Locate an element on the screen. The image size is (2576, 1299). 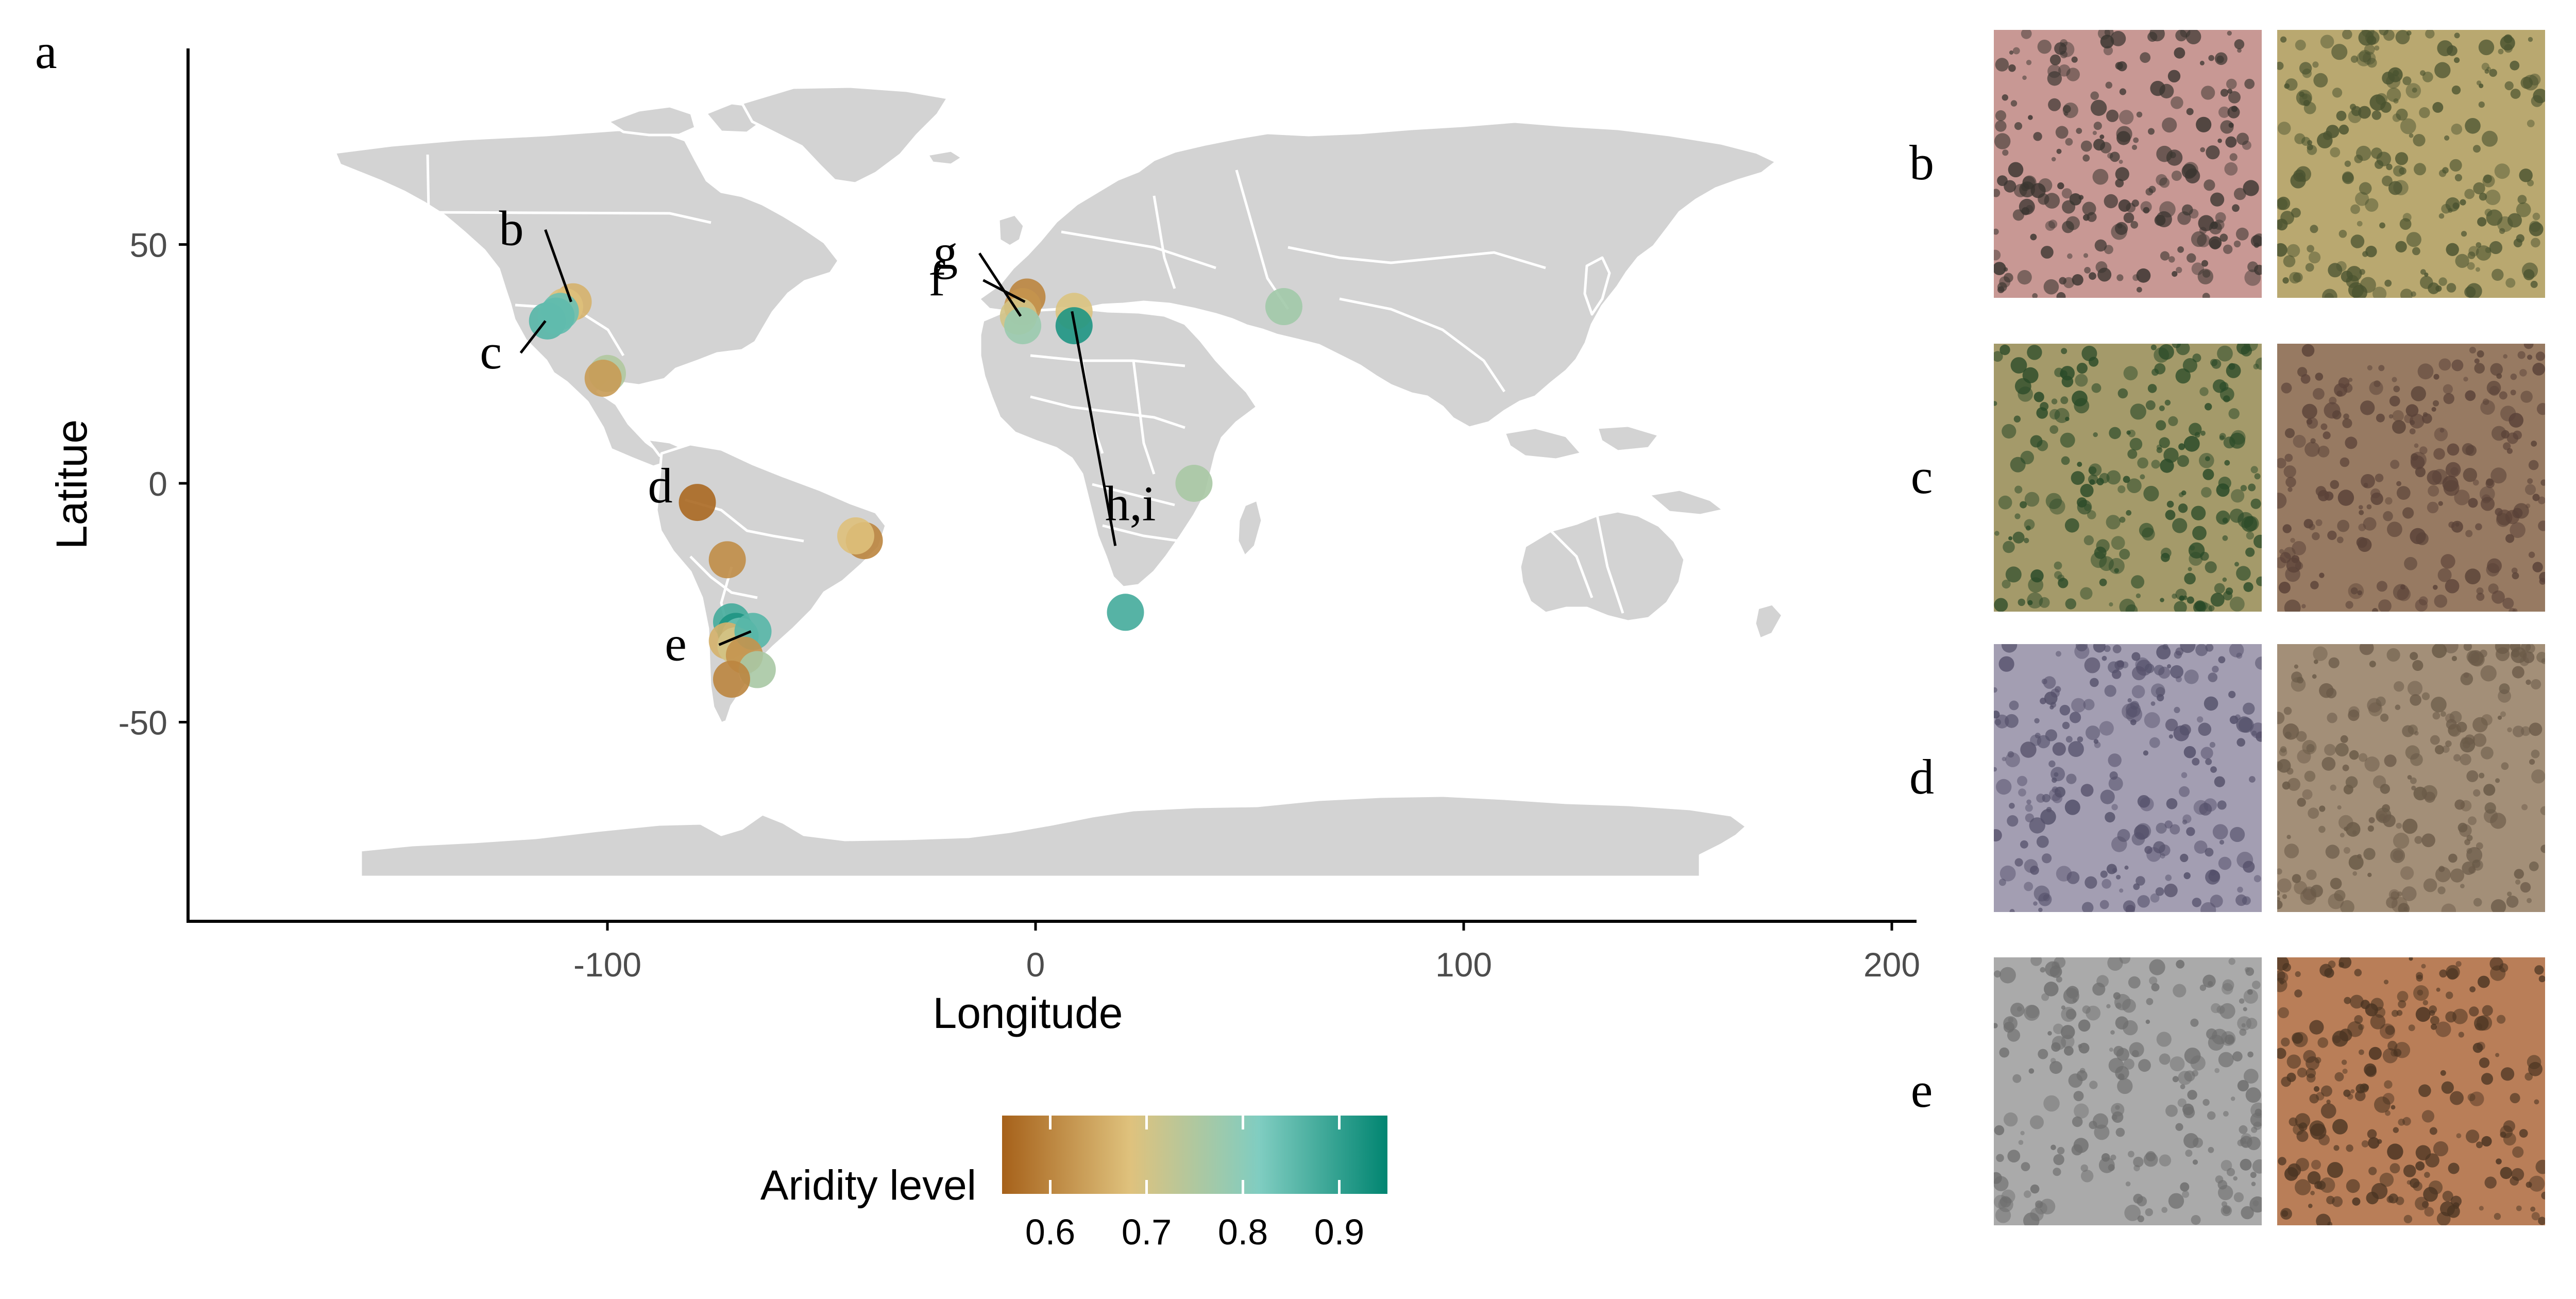
y-ticks: 50 0 -50 is located at coordinates (153, 484).